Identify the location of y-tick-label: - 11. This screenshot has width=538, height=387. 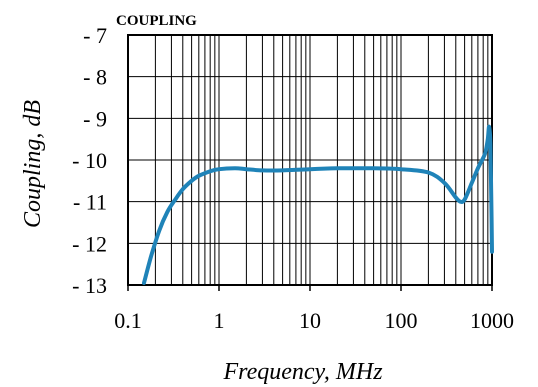
(90, 202).